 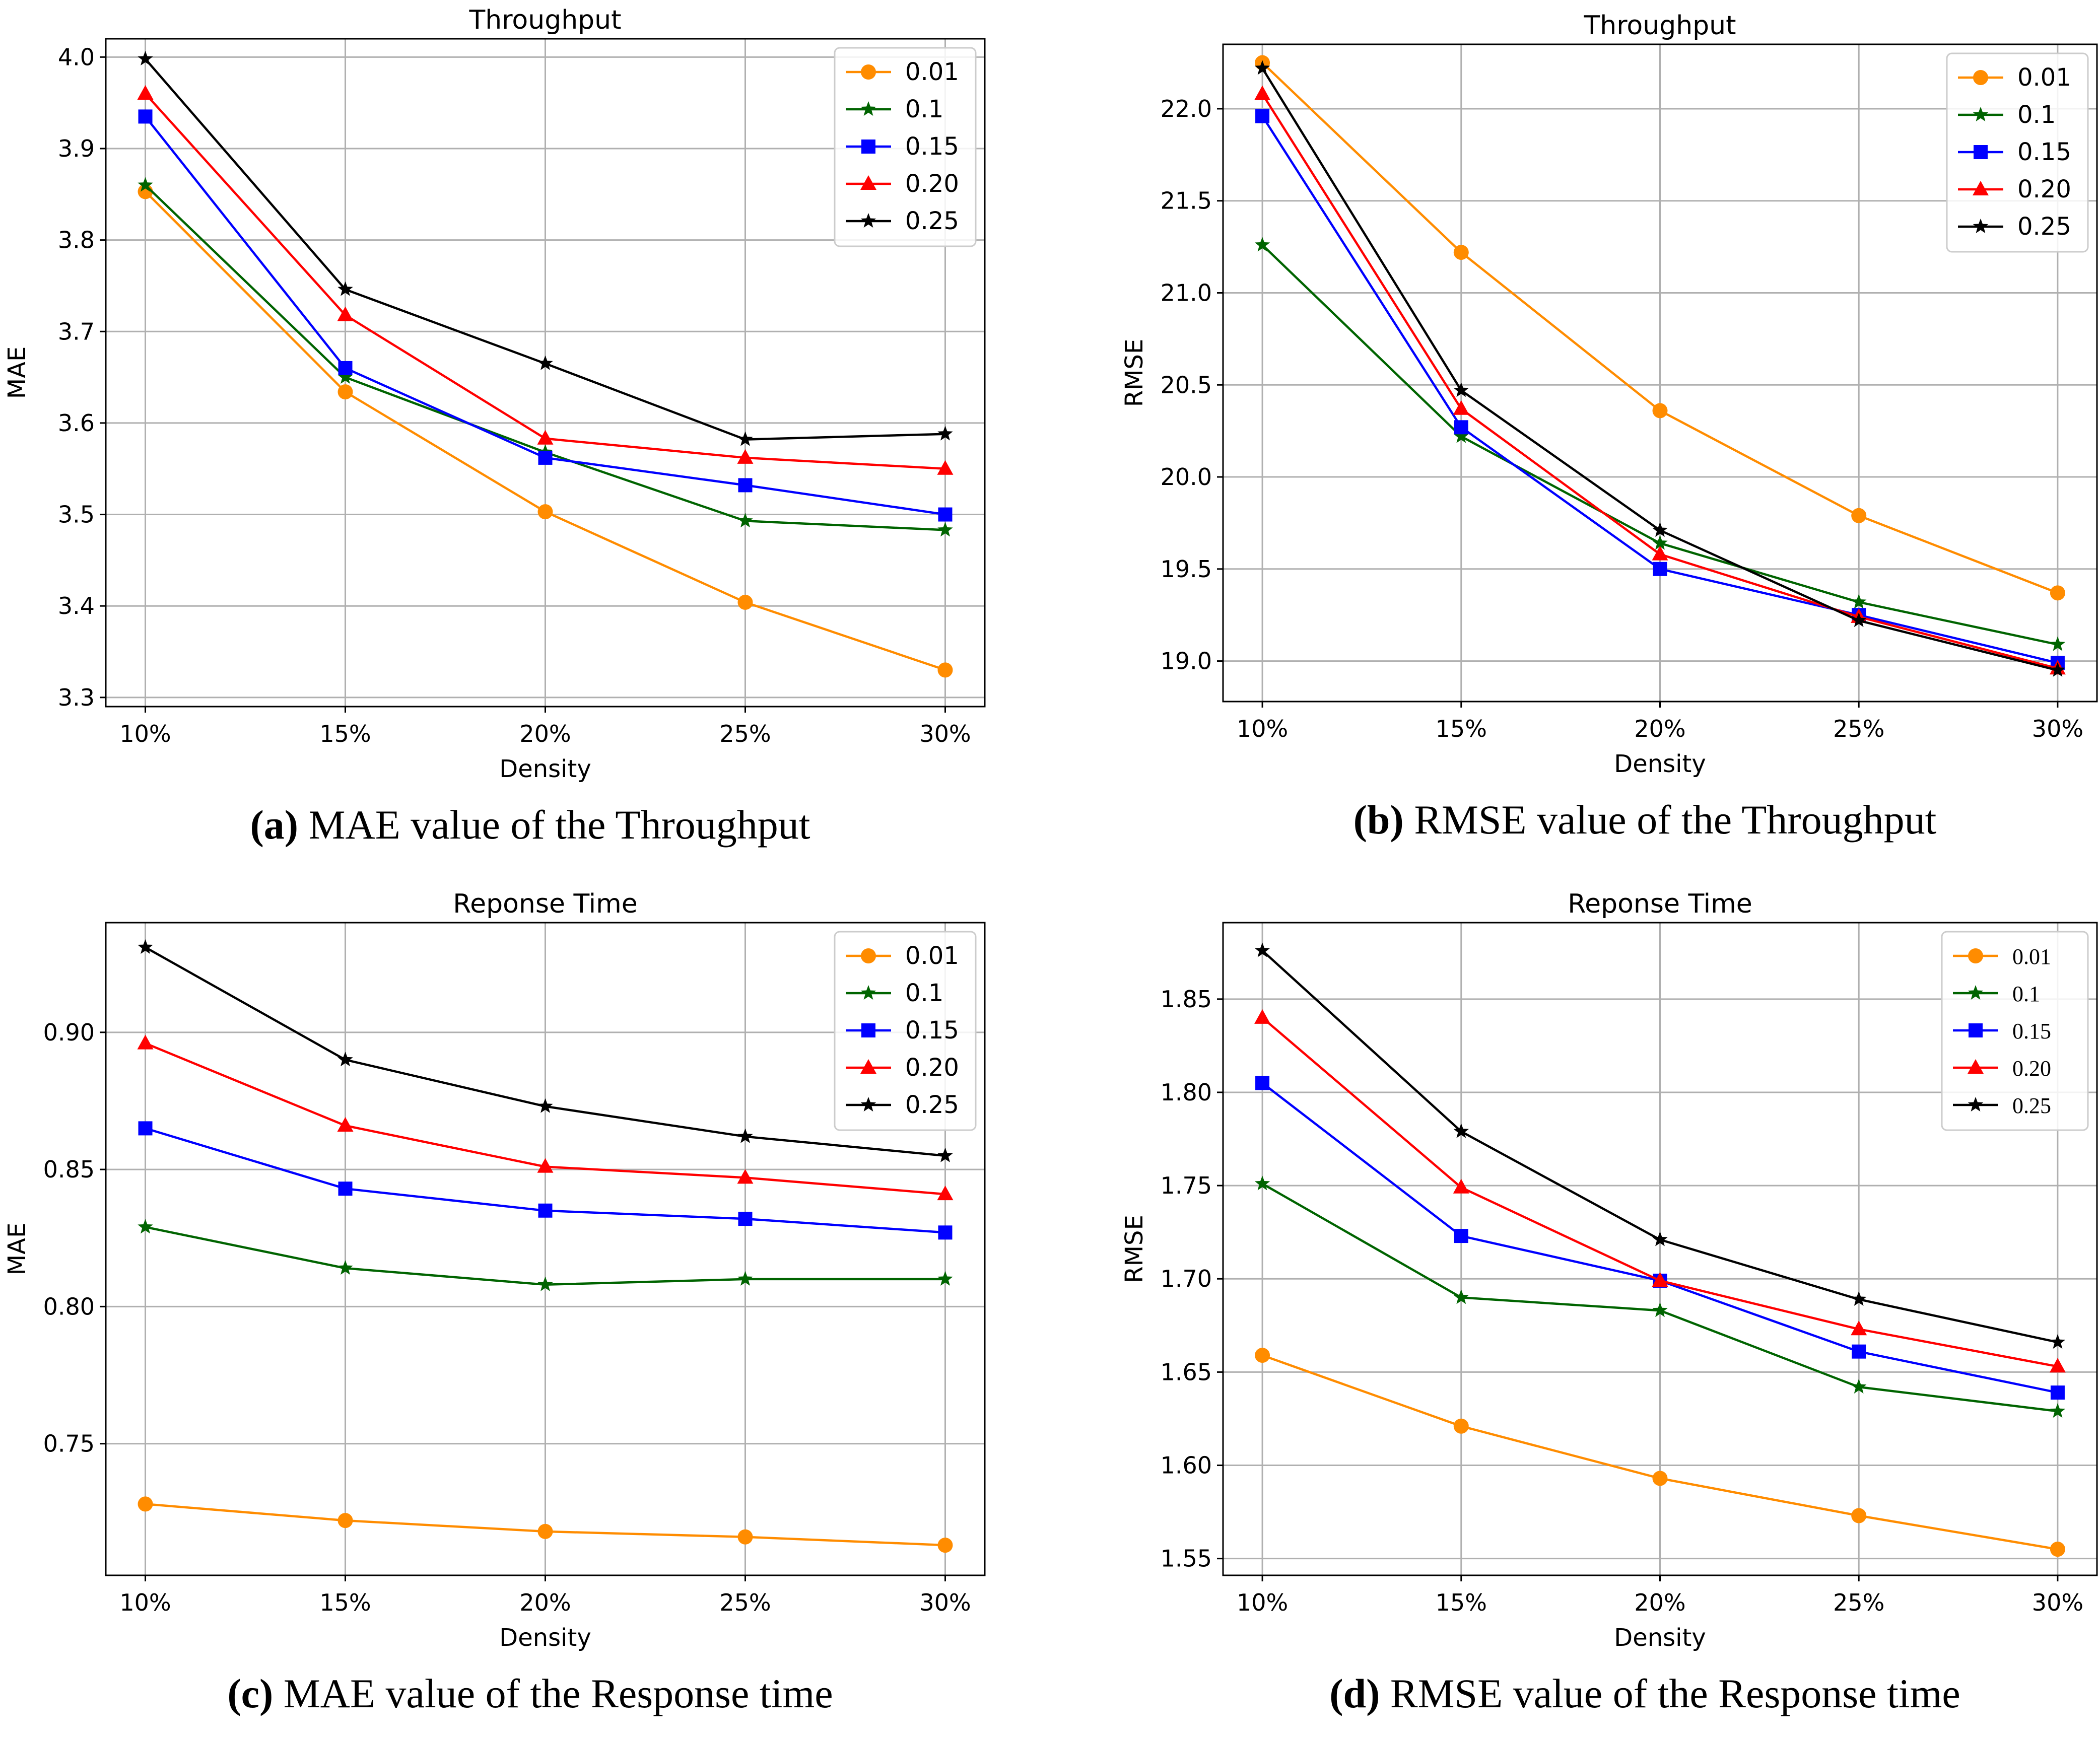 What do you see at coordinates (1187, 1465) in the screenshot?
I see `y-tick-label: 1.60` at bounding box center [1187, 1465].